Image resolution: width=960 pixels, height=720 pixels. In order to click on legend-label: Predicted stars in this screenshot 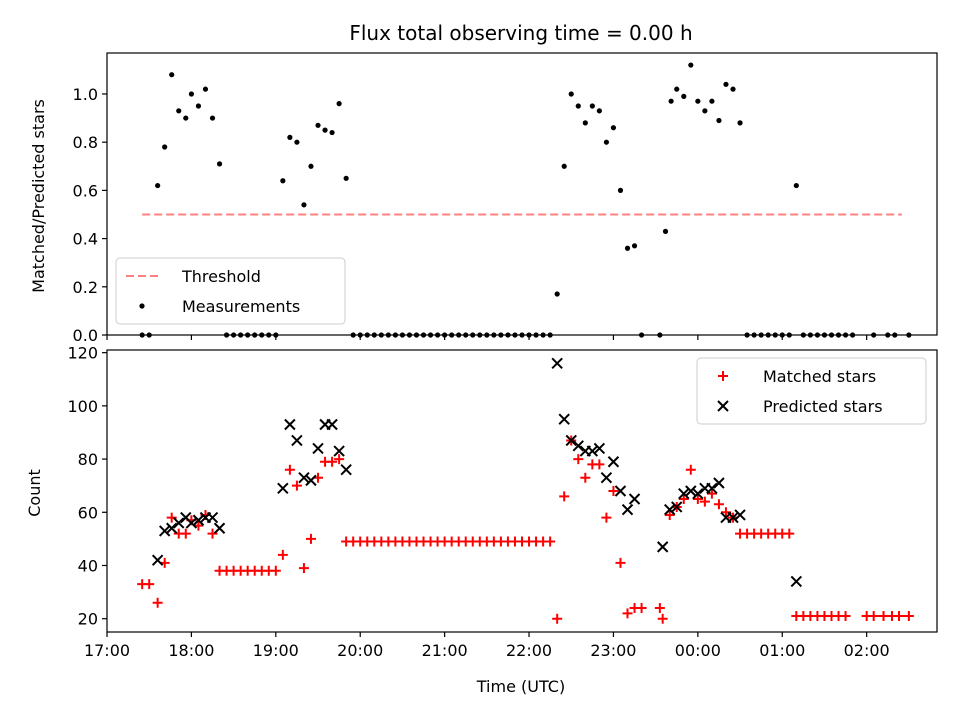, I will do `click(823, 406)`.